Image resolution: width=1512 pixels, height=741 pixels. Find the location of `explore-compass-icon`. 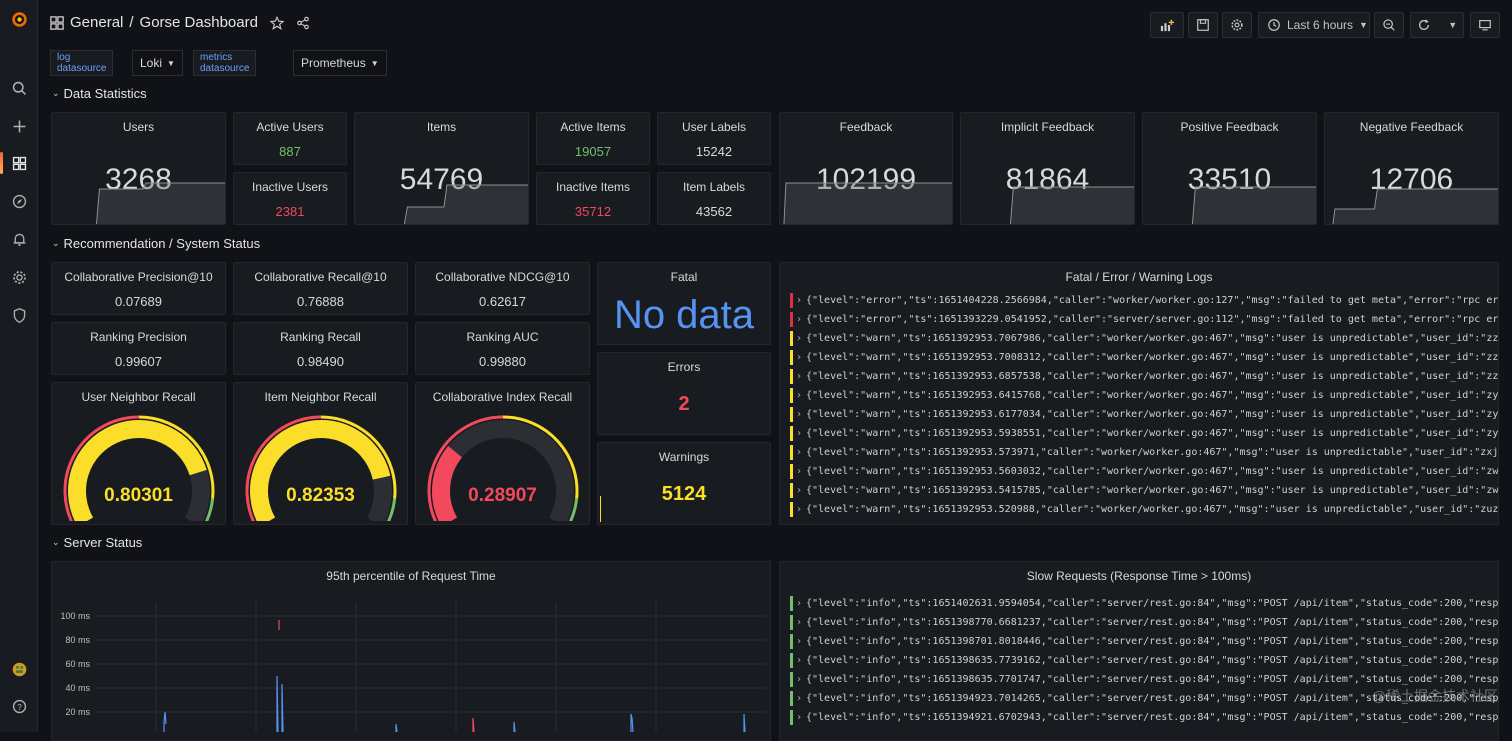

explore-compass-icon is located at coordinates (19, 201).